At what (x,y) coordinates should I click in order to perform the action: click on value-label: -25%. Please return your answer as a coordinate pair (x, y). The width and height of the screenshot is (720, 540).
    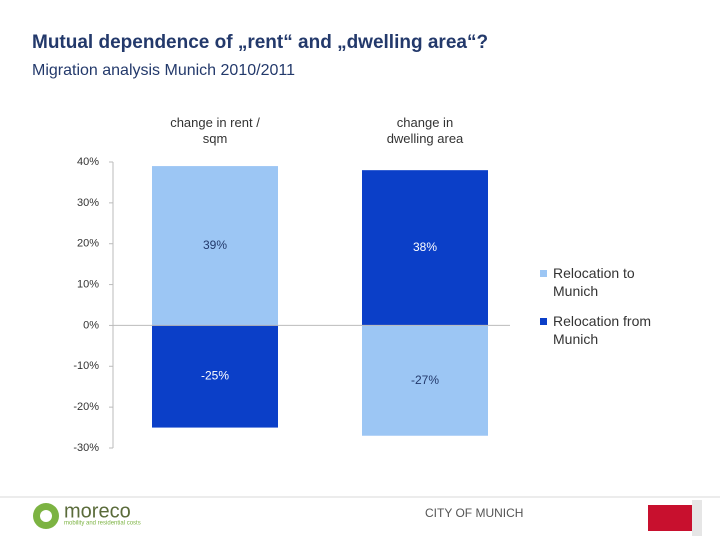
    Looking at the image, I should click on (215, 376).